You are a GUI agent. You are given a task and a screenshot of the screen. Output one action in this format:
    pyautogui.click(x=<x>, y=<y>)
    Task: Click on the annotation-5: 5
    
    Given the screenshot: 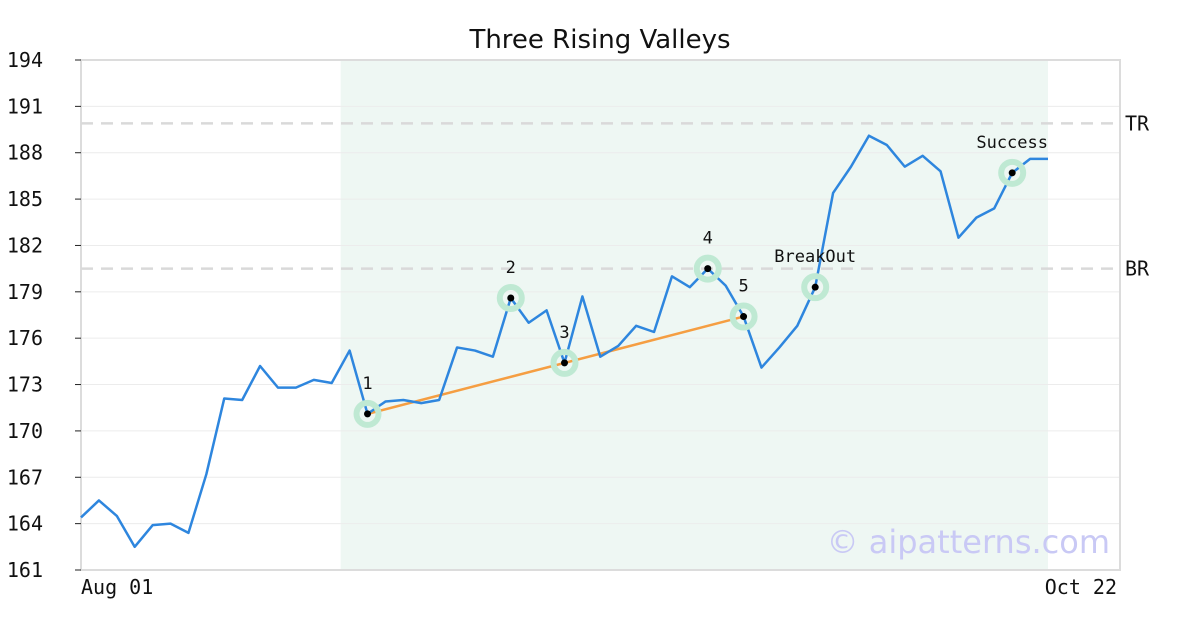 What is the action you would take?
    pyautogui.click(x=743, y=304)
    